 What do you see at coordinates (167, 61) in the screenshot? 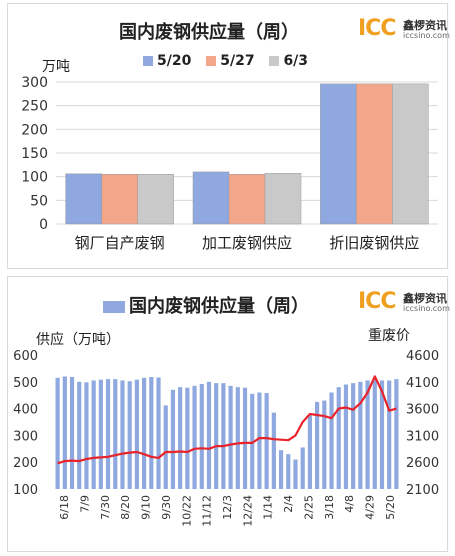
I see `legend-item-5-20: 5/20` at bounding box center [167, 61].